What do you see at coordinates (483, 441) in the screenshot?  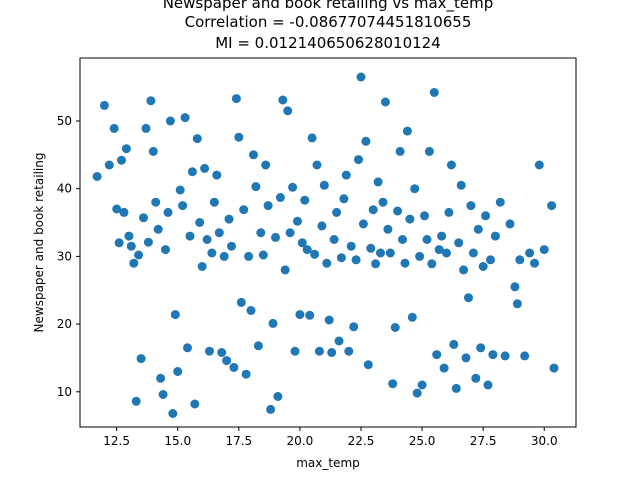 I see `x-tick-label: 27.5` at bounding box center [483, 441].